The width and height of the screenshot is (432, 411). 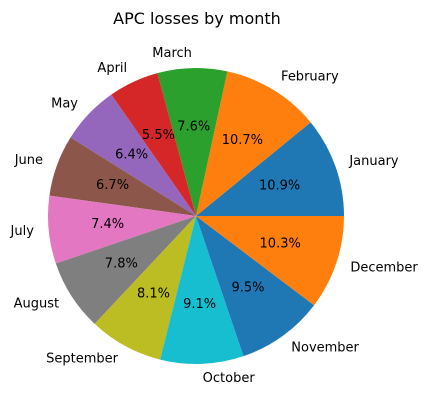 I want to click on chart-title: APC losses by month, so click(x=197, y=18).